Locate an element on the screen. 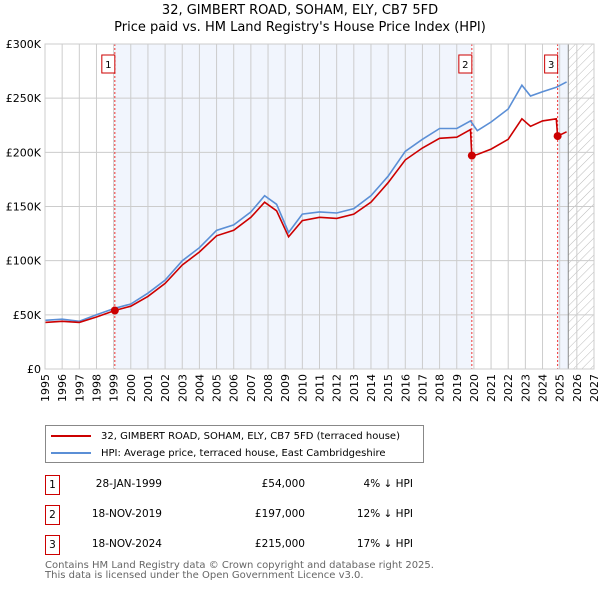  transaction-row: 2 18-NOV-2019 £197,000 12% ↓ HPI is located at coordinates (245, 515).